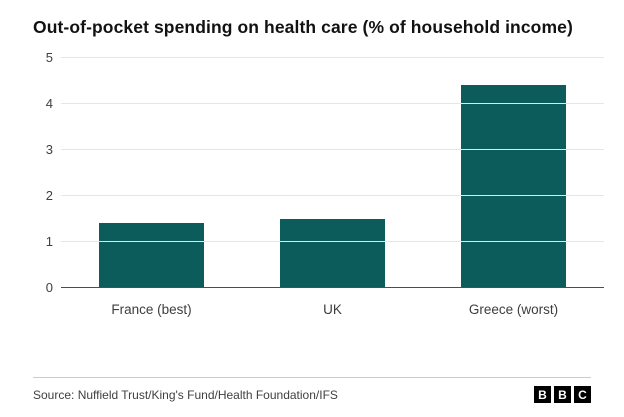  What do you see at coordinates (582, 394) in the screenshot?
I see `bbc-logo-block: C` at bounding box center [582, 394].